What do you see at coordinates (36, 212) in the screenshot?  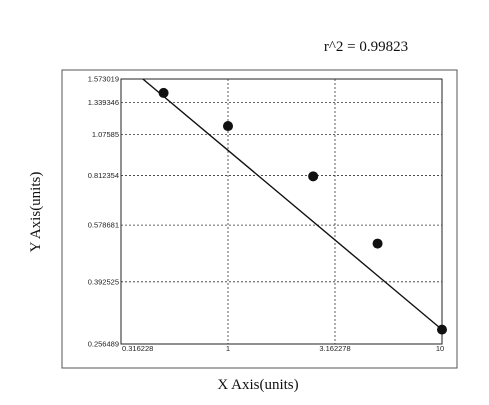 I see `y-axis-title: Y Axis(units)` at bounding box center [36, 212].